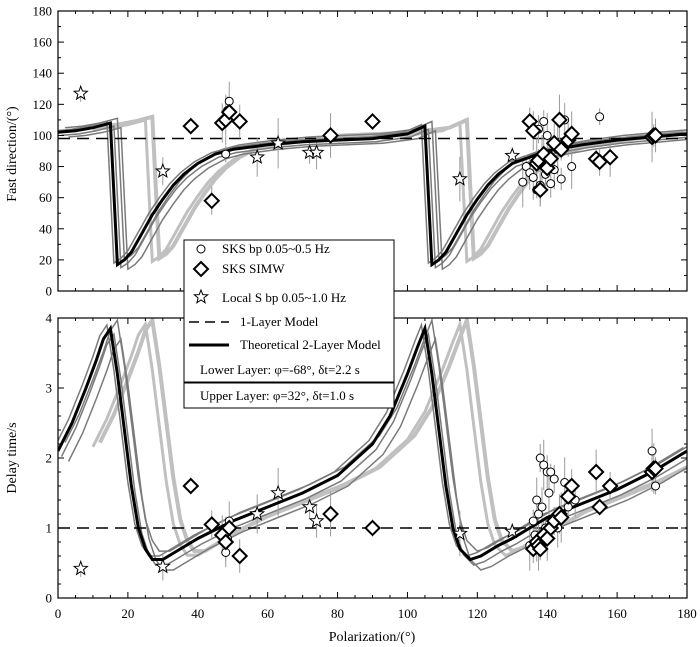  I want to click on x-tick-label: 40, so click(197, 613).